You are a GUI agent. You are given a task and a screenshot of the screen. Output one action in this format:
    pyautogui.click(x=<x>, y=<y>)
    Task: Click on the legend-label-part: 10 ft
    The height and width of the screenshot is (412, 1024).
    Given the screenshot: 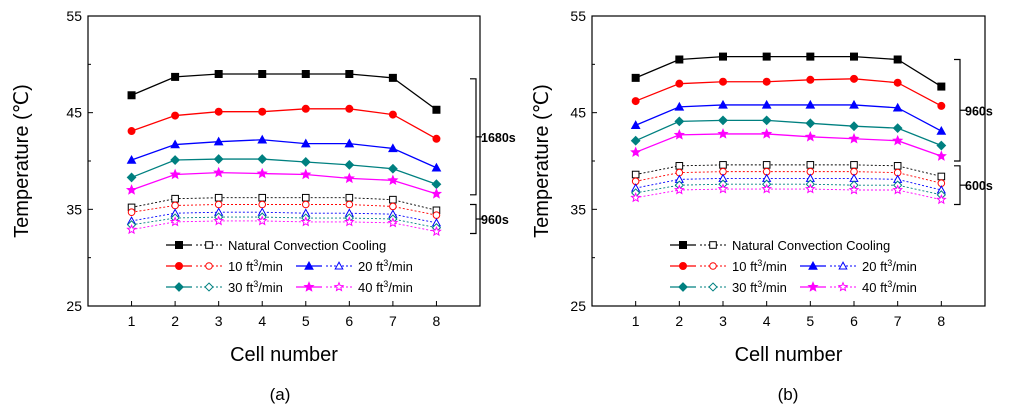 What is the action you would take?
    pyautogui.click(x=241, y=266)
    